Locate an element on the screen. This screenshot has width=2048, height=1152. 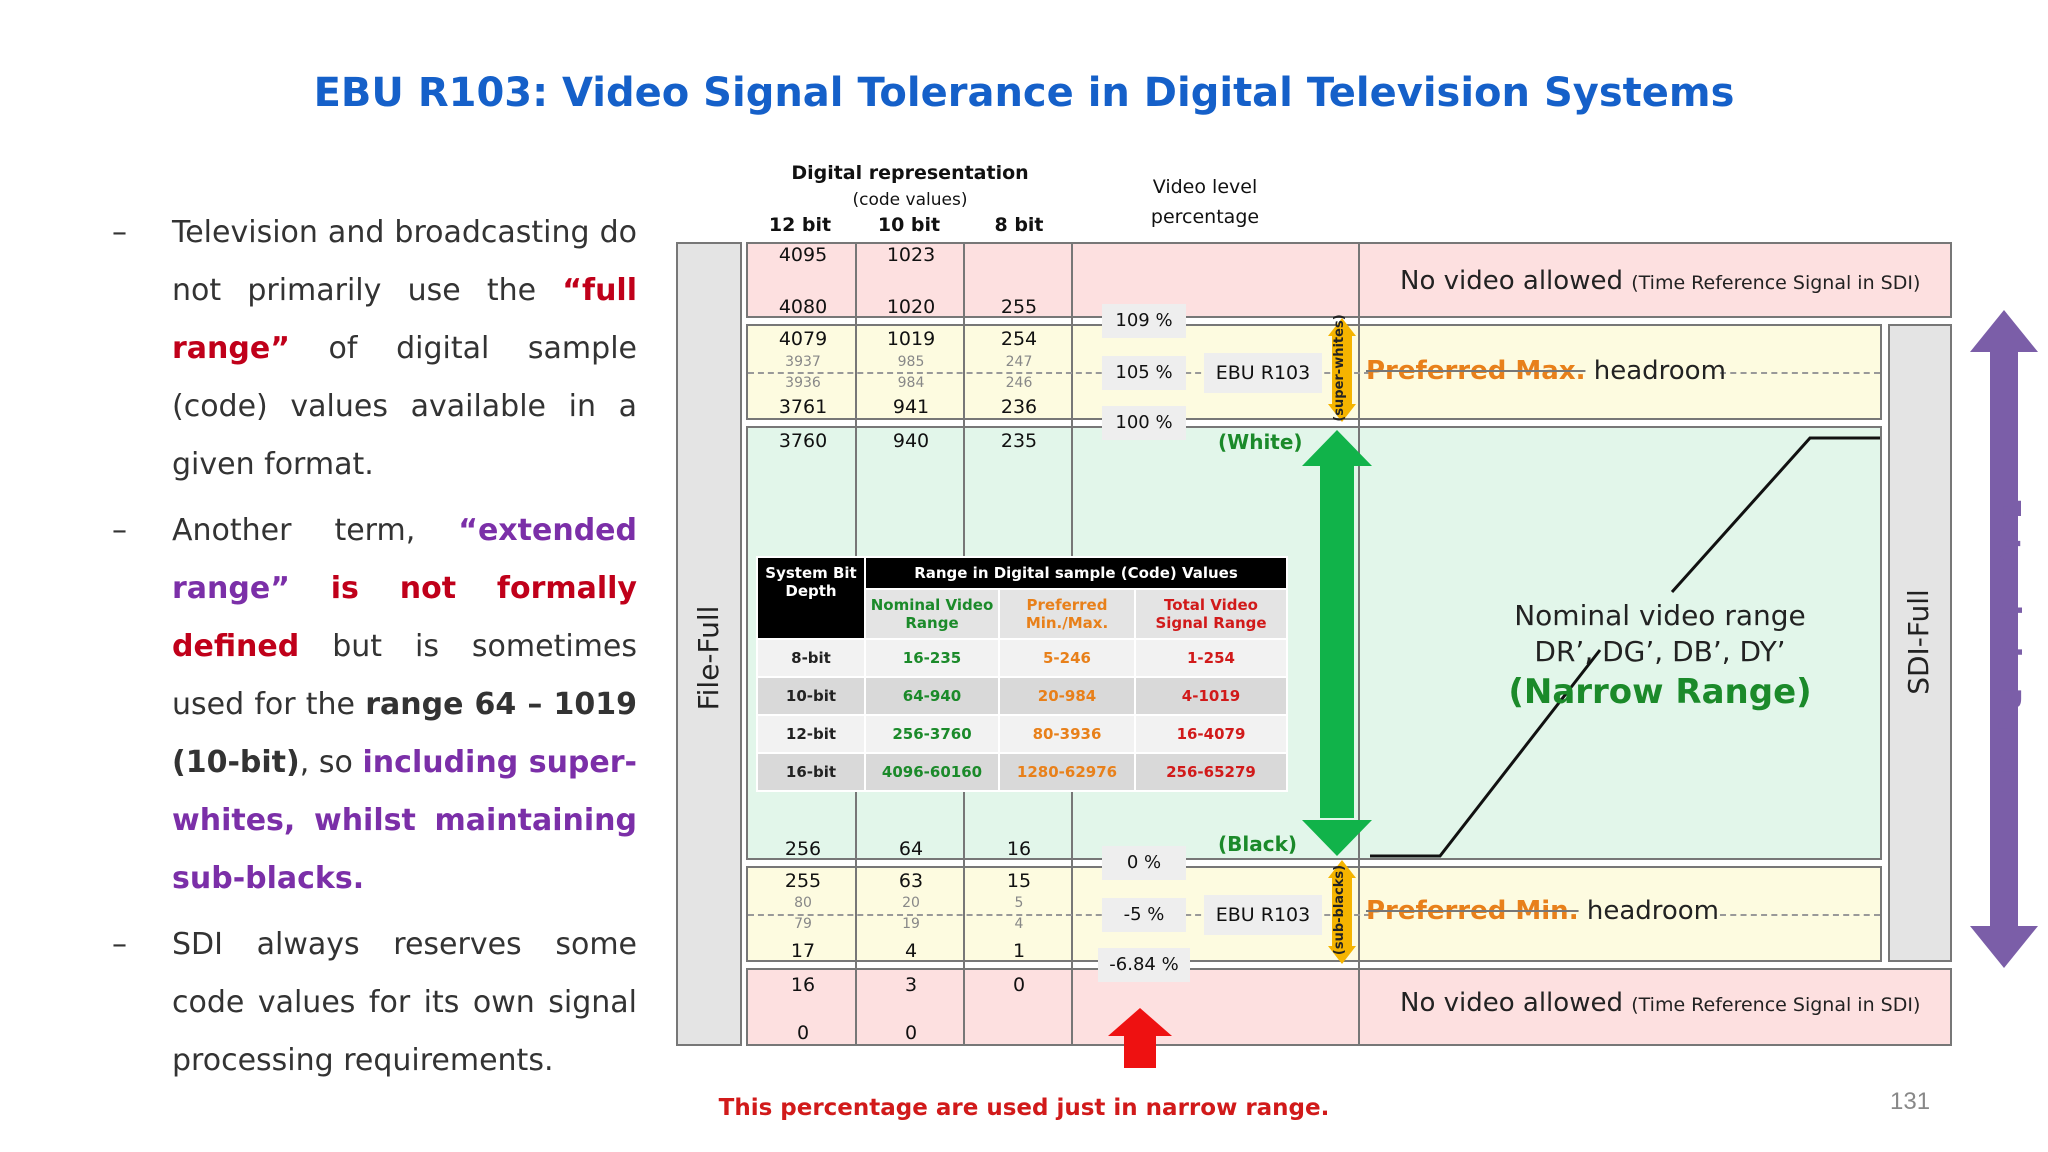
val-255: 255 is located at coordinates (803, 881).